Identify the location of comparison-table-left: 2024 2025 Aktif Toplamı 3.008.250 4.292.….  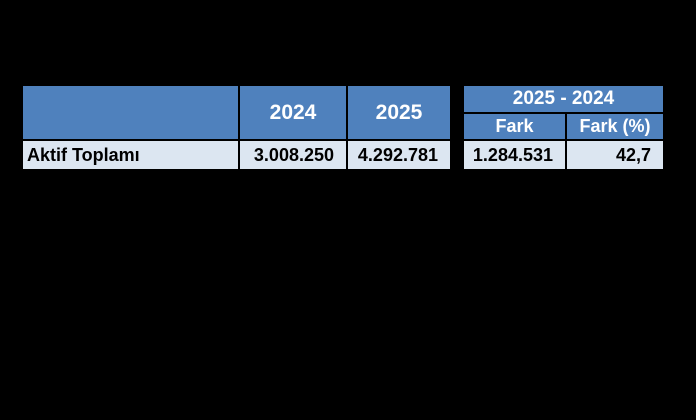
(236, 127).